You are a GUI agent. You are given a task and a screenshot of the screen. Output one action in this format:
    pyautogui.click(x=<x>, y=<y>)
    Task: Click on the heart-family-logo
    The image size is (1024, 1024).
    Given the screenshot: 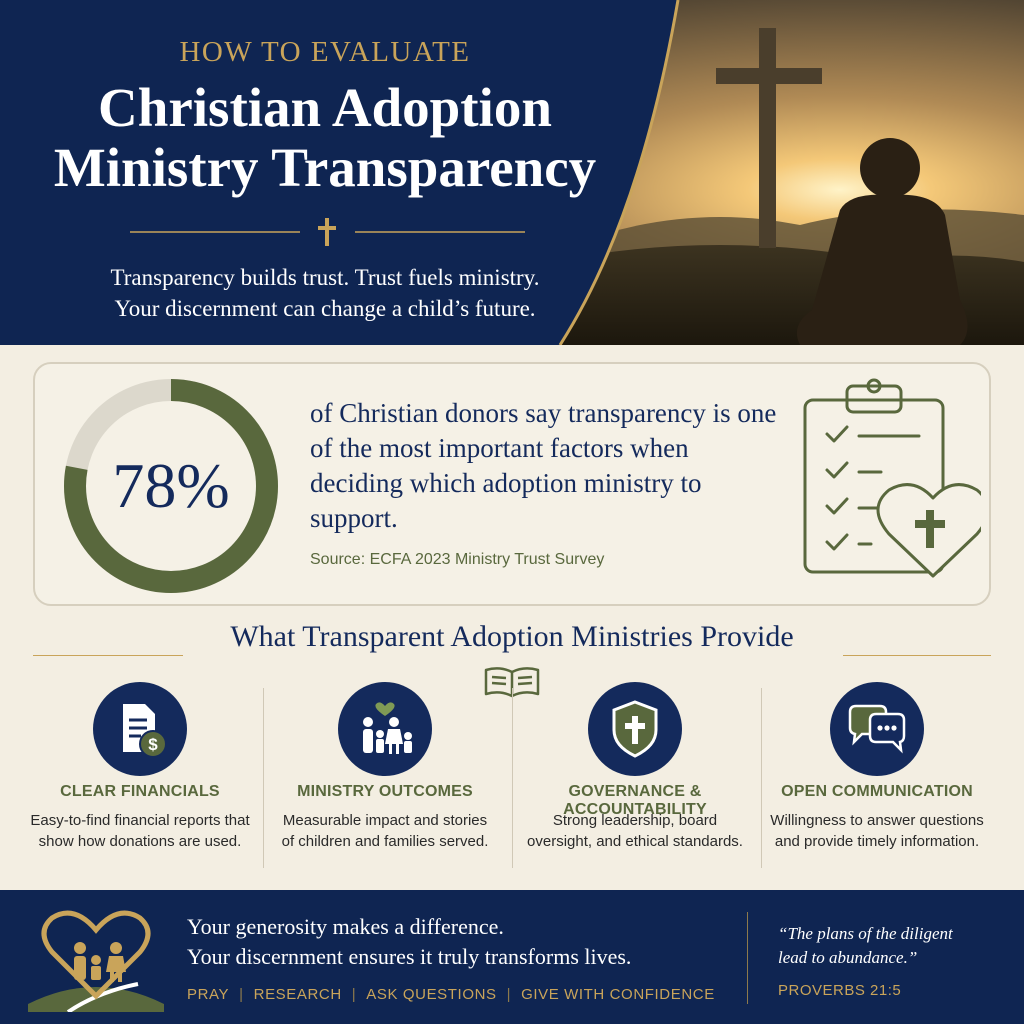 What is the action you would take?
    pyautogui.click(x=96, y=961)
    